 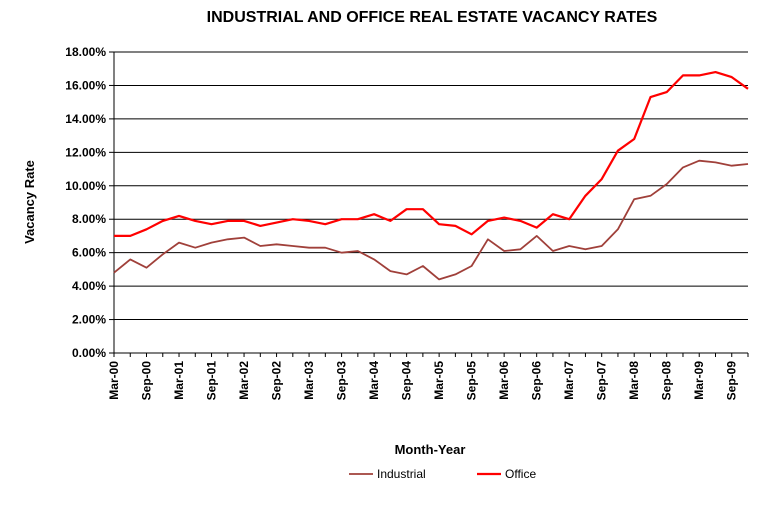 I want to click on x-tick-label: Sep-01, so click(x=212, y=381).